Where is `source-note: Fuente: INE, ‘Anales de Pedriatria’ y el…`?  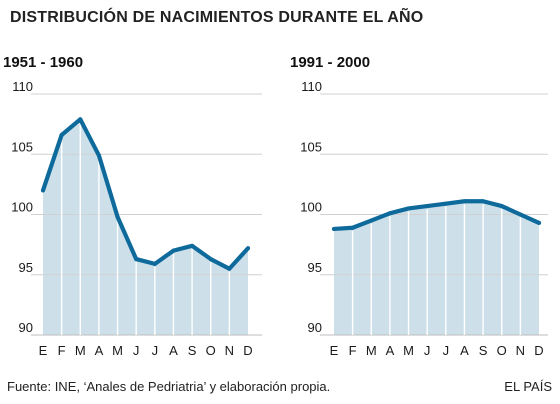
source-note: Fuente: INE, ‘Anales de Pedriatria’ y el… is located at coordinates (169, 386).